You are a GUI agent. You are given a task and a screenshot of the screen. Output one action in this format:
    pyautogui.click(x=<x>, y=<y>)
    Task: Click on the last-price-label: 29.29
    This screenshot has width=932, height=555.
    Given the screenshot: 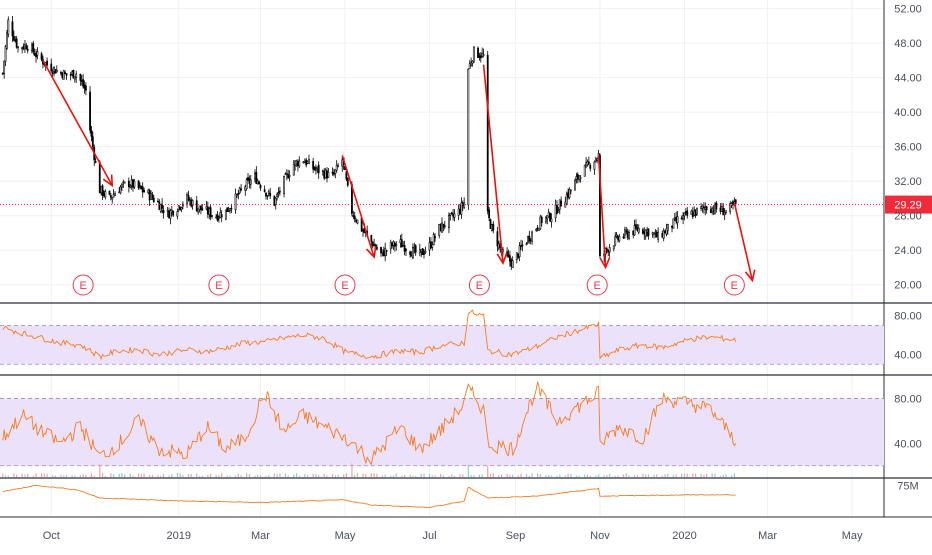 What is the action you would take?
    pyautogui.click(x=908, y=206)
    